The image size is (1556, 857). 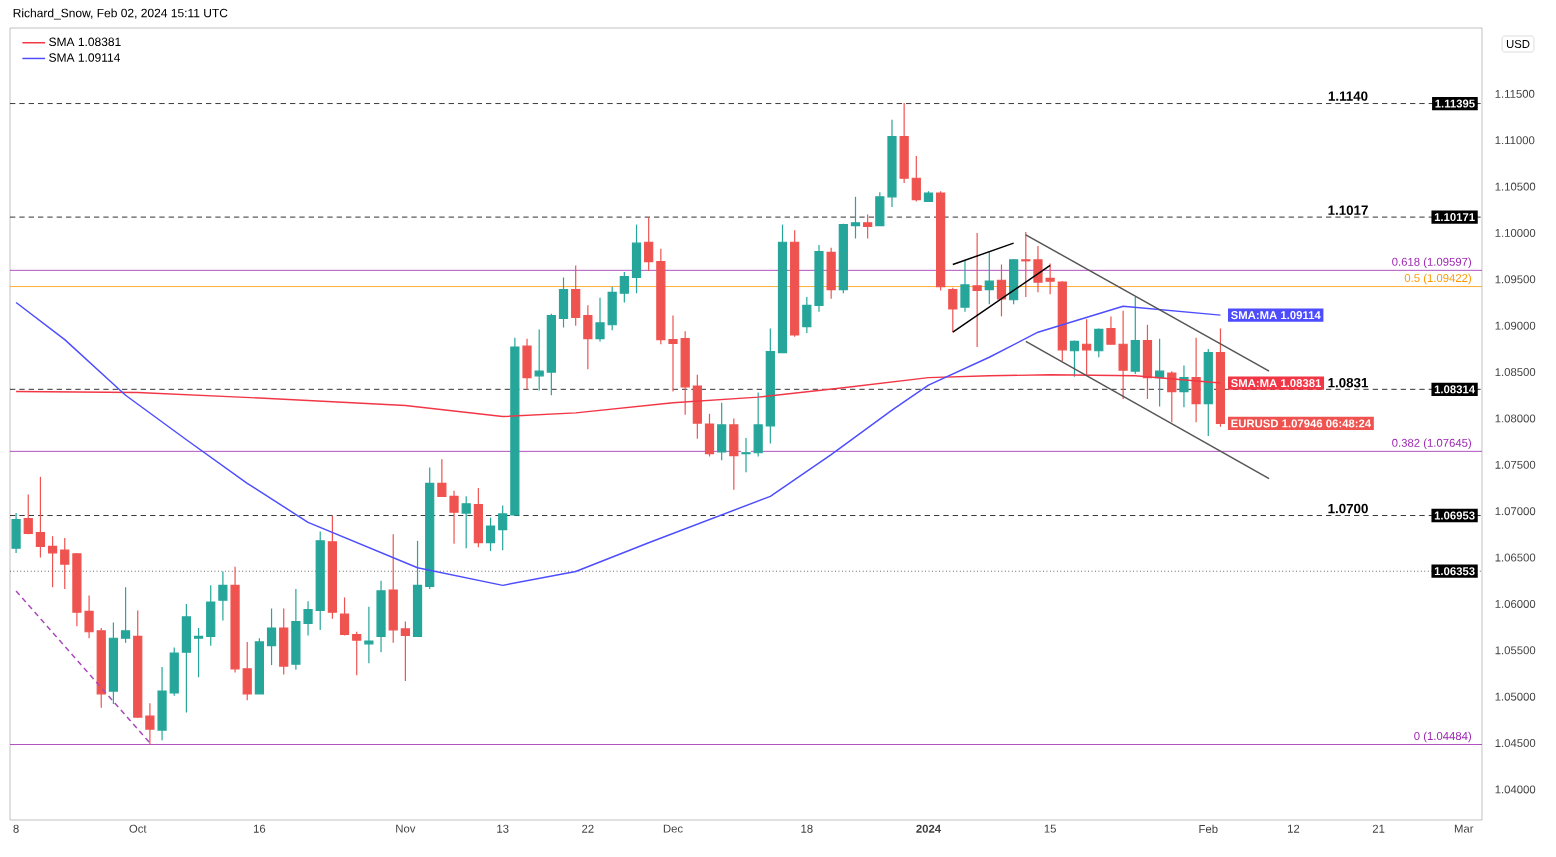 What do you see at coordinates (1515, 418) in the screenshot?
I see `y-tick-label: 1.08000` at bounding box center [1515, 418].